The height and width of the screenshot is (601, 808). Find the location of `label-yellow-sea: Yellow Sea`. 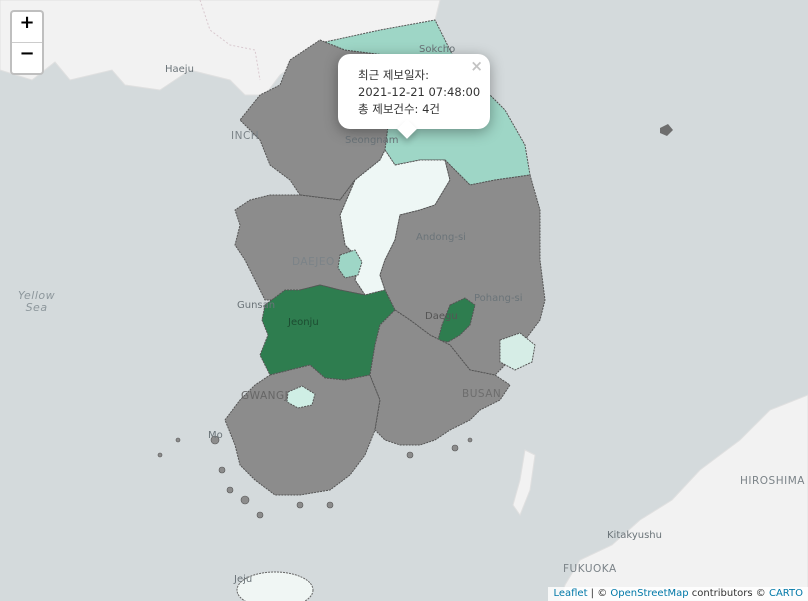

label-yellow-sea: Yellow Sea is located at coordinates (36, 302).